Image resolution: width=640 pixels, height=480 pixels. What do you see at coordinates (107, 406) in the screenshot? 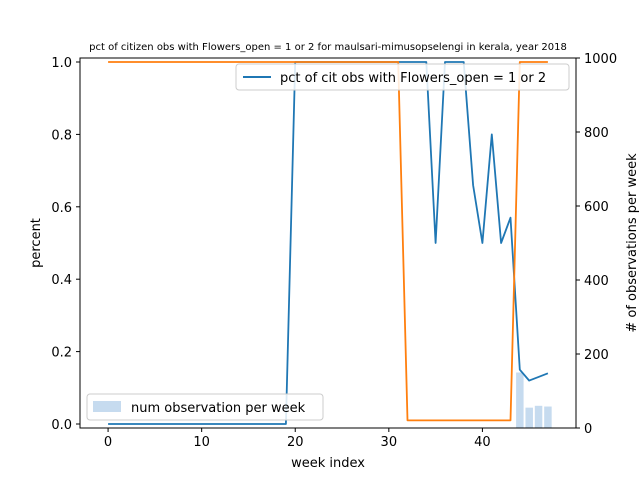
I see `legend-bottom-swatch` at bounding box center [107, 406].